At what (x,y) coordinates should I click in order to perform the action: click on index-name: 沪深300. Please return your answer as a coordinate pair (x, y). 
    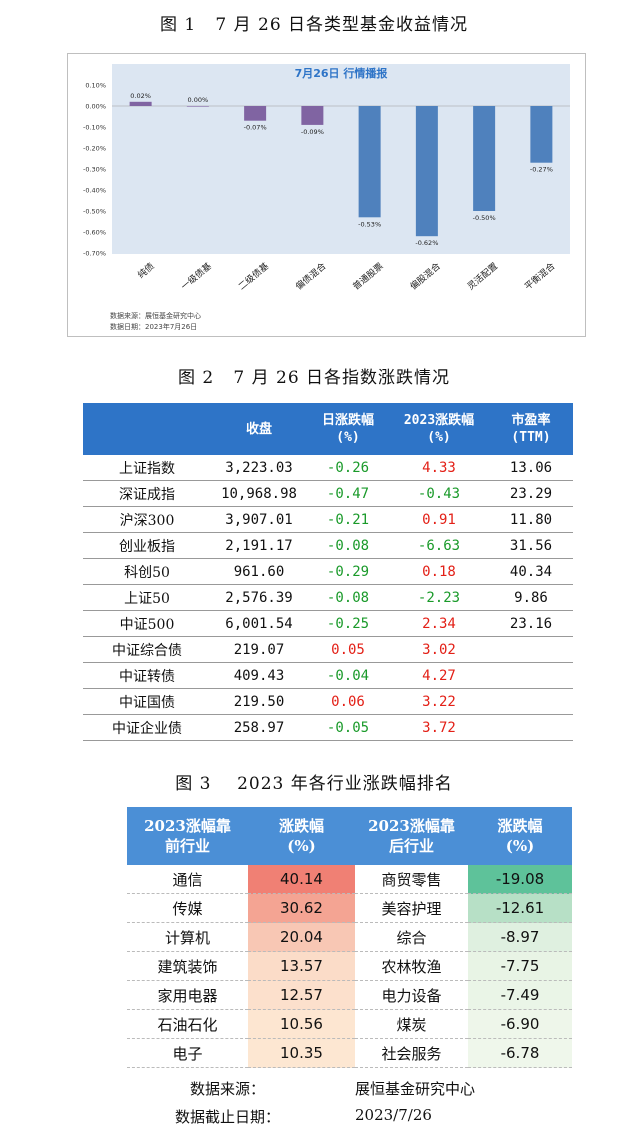
    Looking at the image, I should click on (147, 519).